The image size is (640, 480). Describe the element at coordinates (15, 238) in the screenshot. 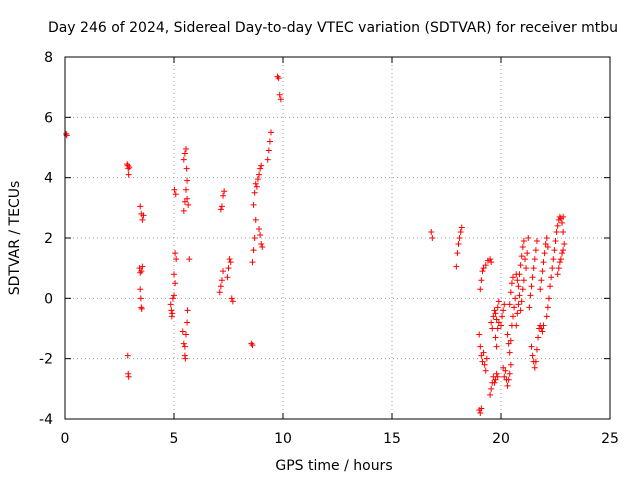

I see `y-axis-label: SDTVAR / TECUs` at that location.